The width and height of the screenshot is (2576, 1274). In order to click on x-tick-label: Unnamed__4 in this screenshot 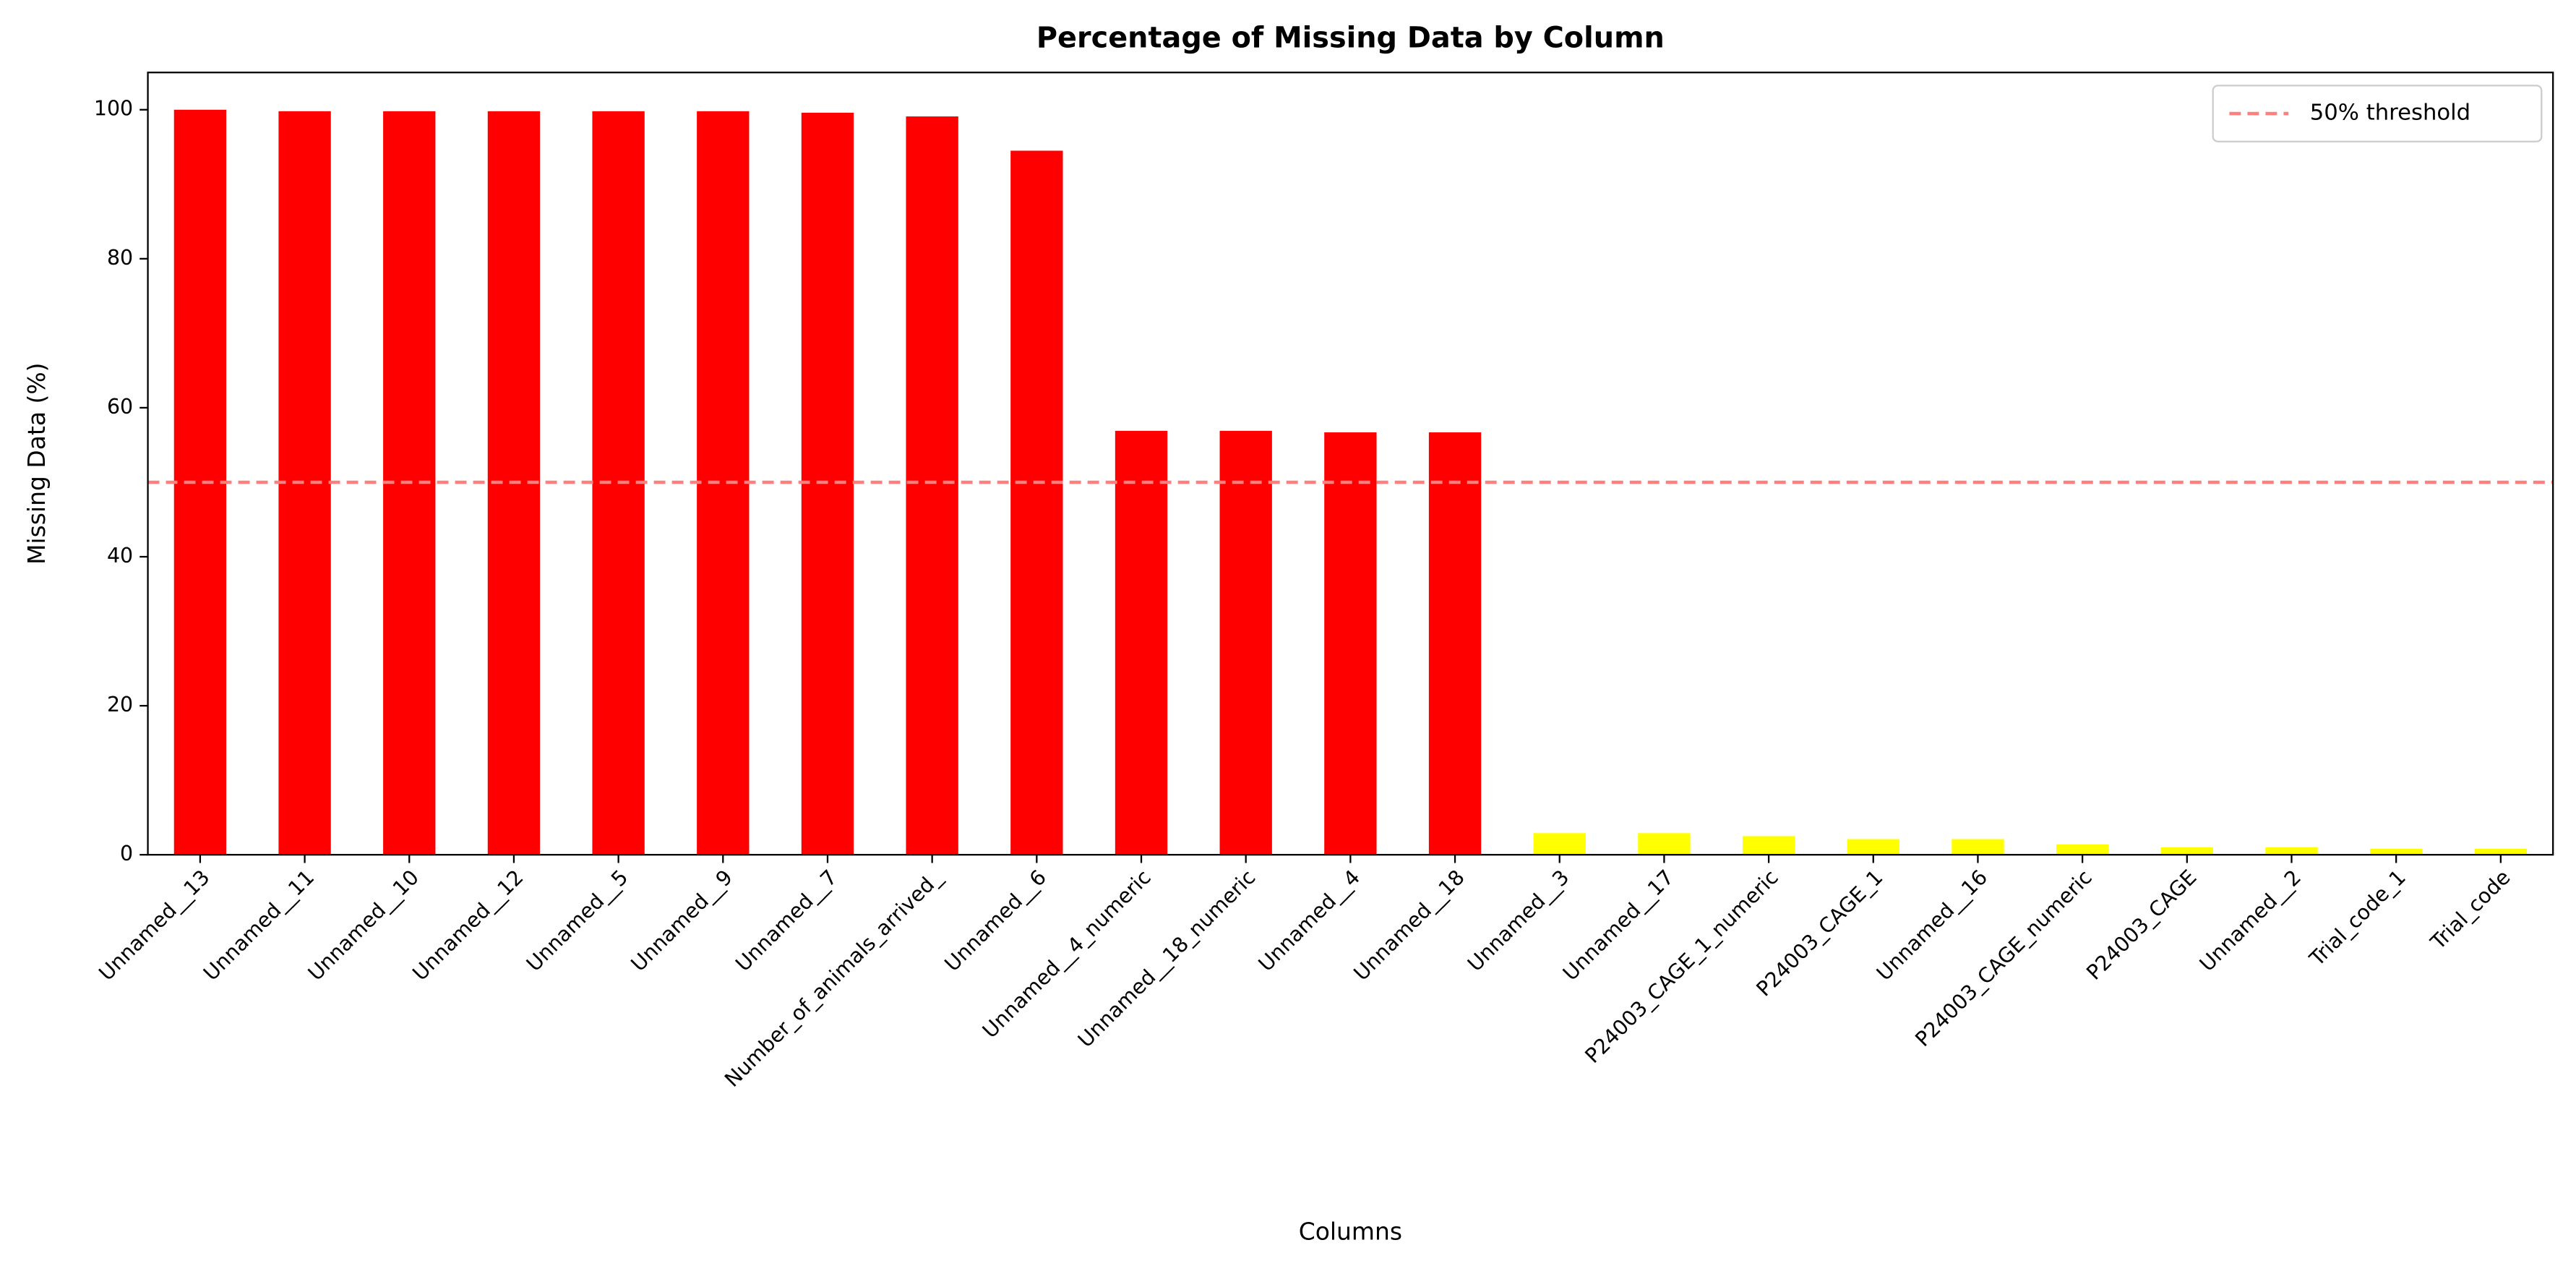, I will do `click(1310, 920)`.